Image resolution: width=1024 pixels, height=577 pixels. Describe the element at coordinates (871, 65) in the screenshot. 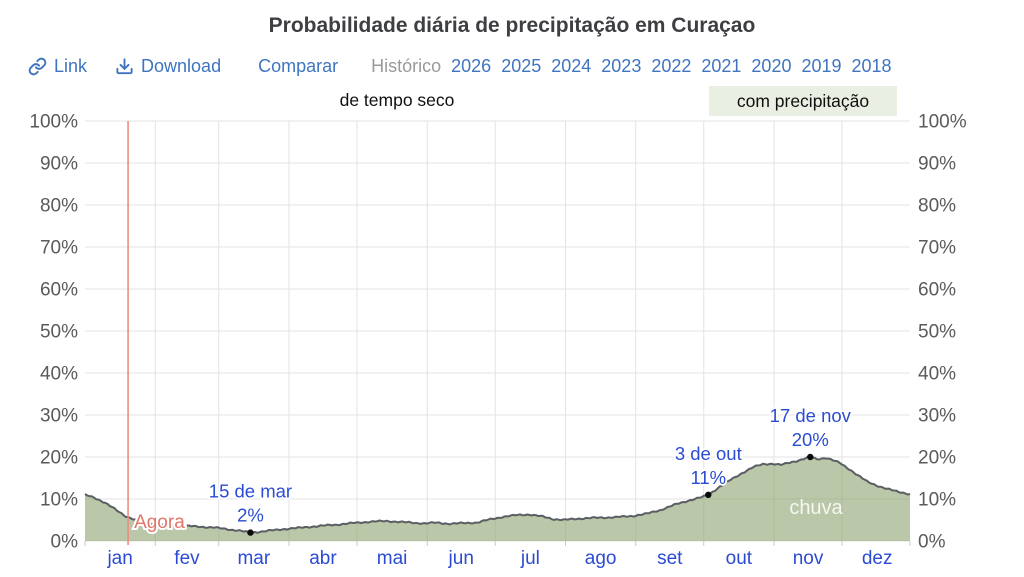

I see `year-link-2018: 2018` at that location.